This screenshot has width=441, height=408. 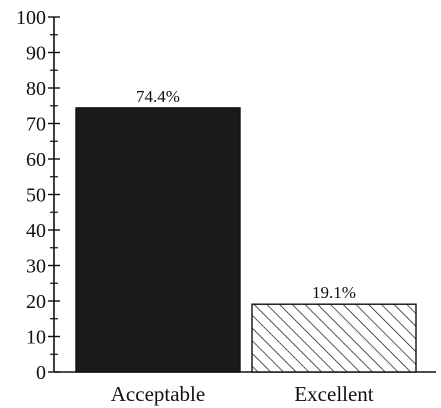 What do you see at coordinates (158, 394) in the screenshot?
I see `x-category-label-acceptable: Acceptable` at bounding box center [158, 394].